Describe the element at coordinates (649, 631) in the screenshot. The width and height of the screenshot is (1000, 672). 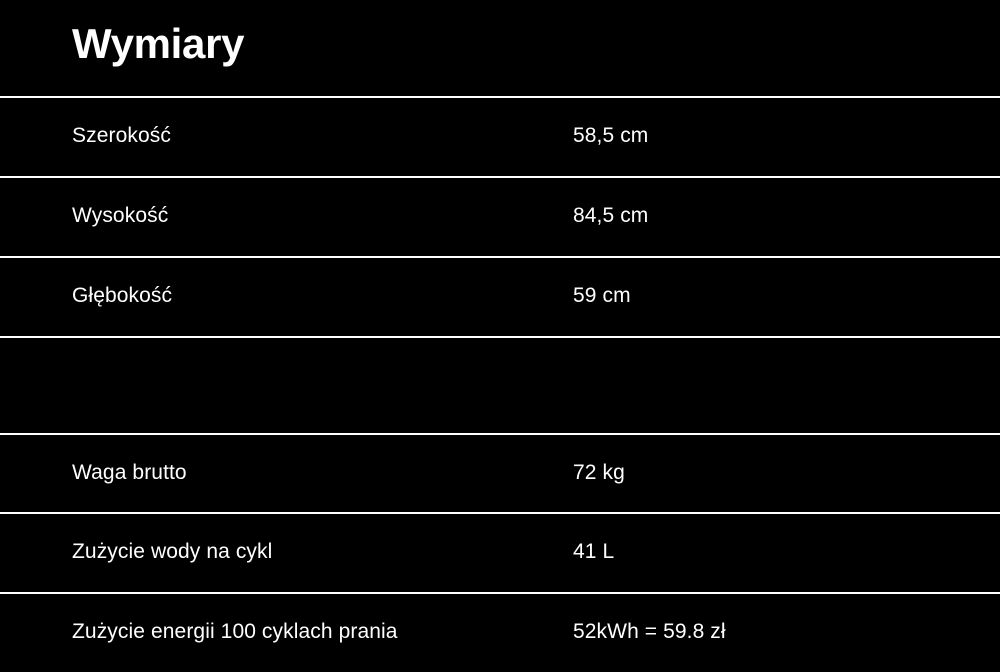
I see `spec-value: 52kWh = 59.8 zł` at that location.